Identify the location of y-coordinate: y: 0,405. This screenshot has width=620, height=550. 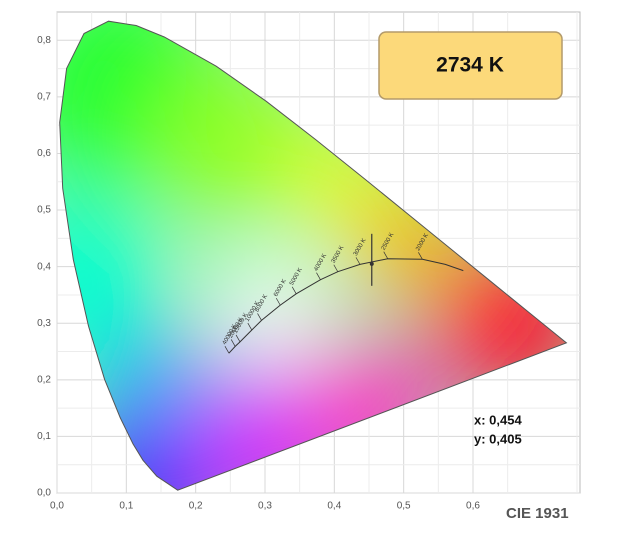
(498, 438).